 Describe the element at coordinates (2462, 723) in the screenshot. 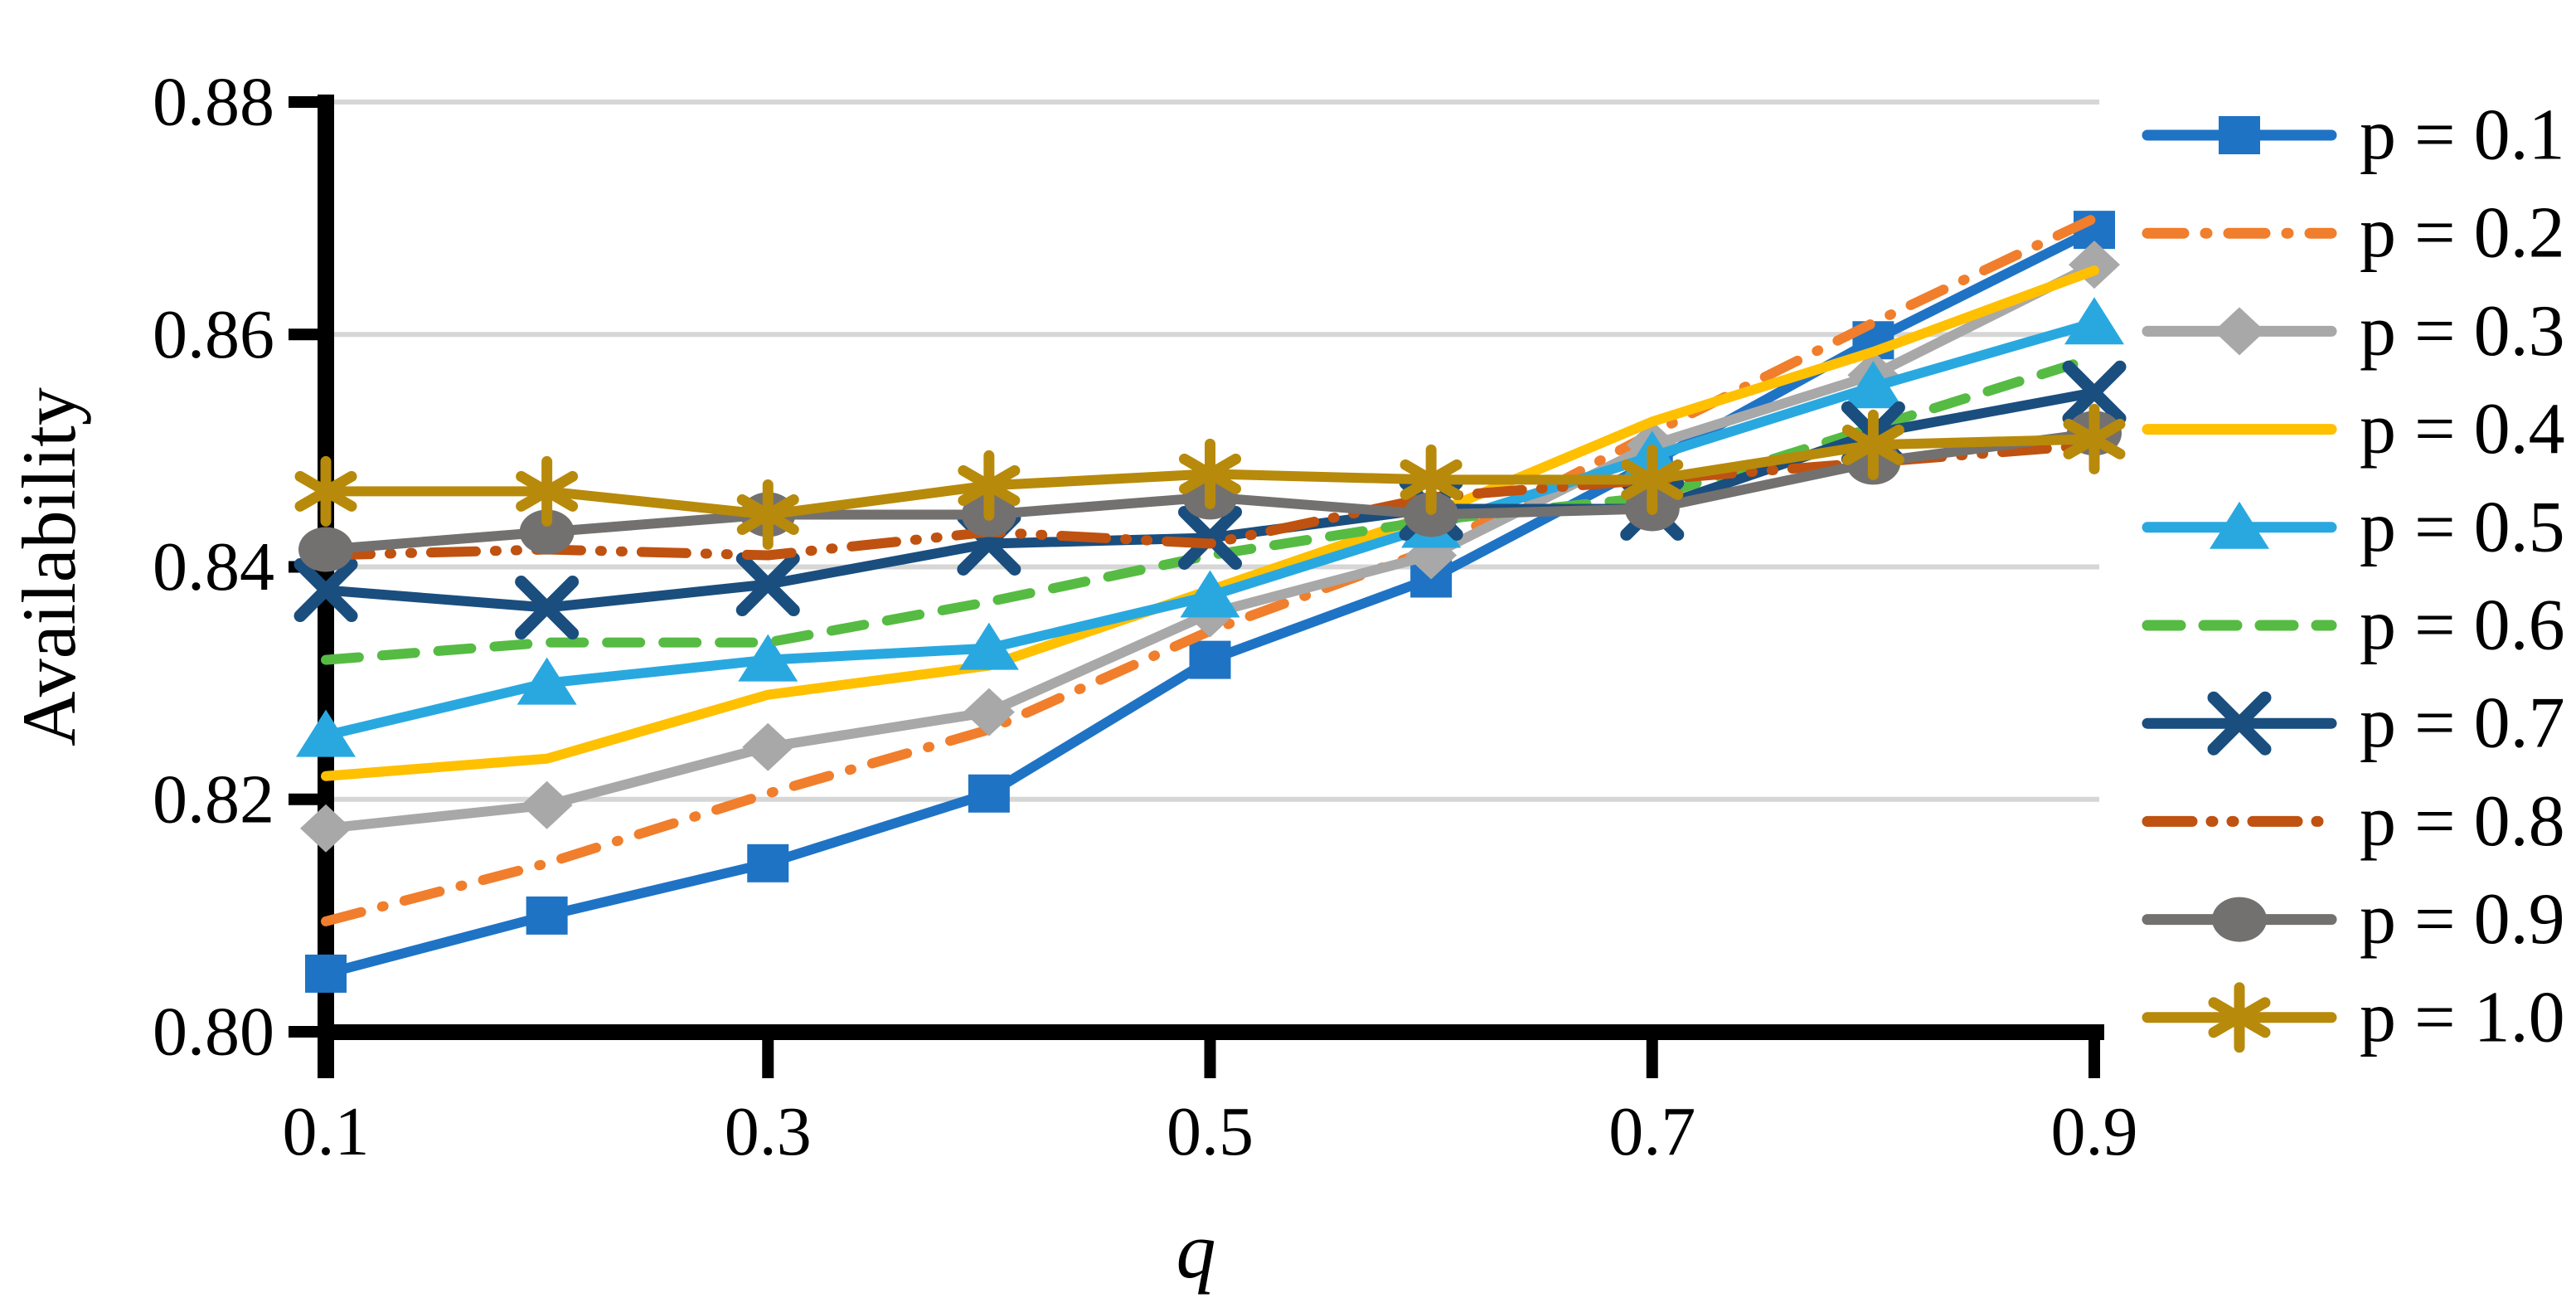

I see `legend-label: p = 0.7` at that location.